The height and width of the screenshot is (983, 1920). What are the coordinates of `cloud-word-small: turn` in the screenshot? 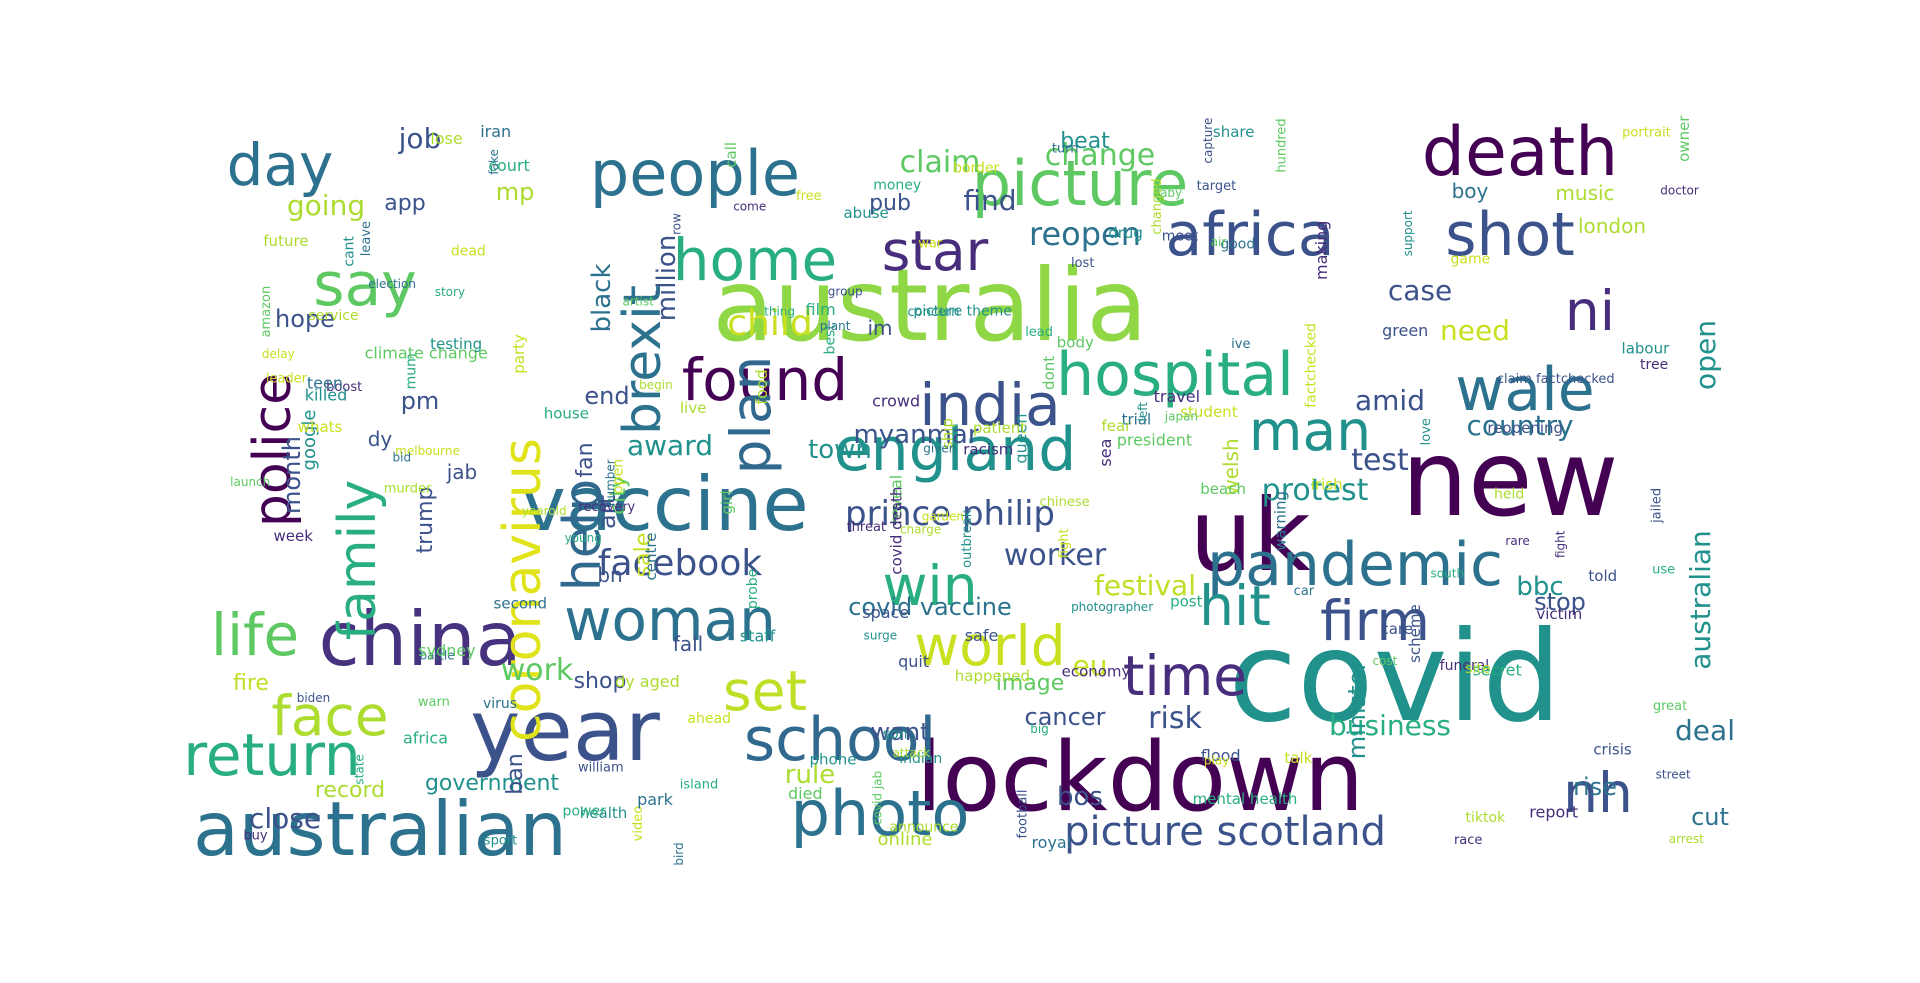 It's located at (1065, 148).